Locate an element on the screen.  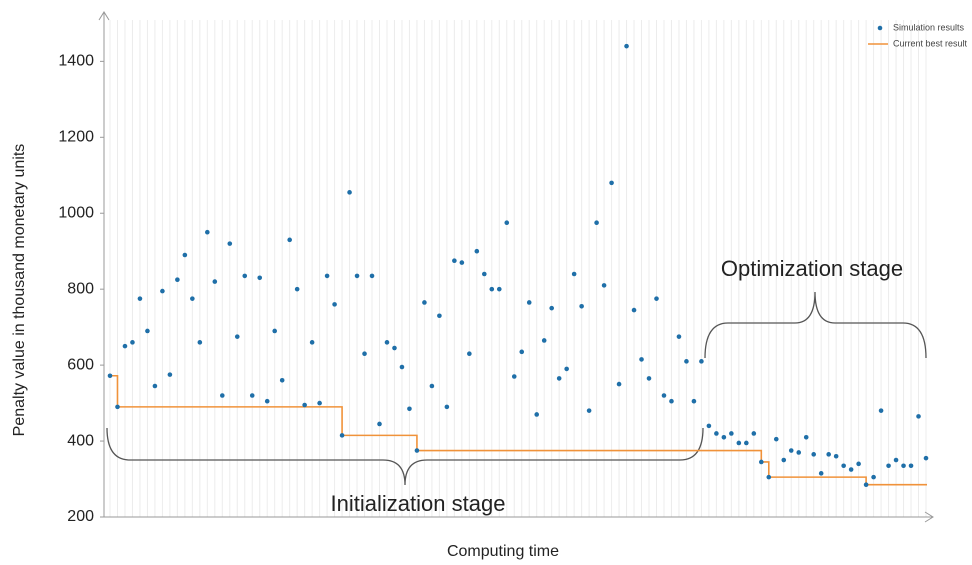
x-axis-label: Computing time is located at coordinates (503, 551).